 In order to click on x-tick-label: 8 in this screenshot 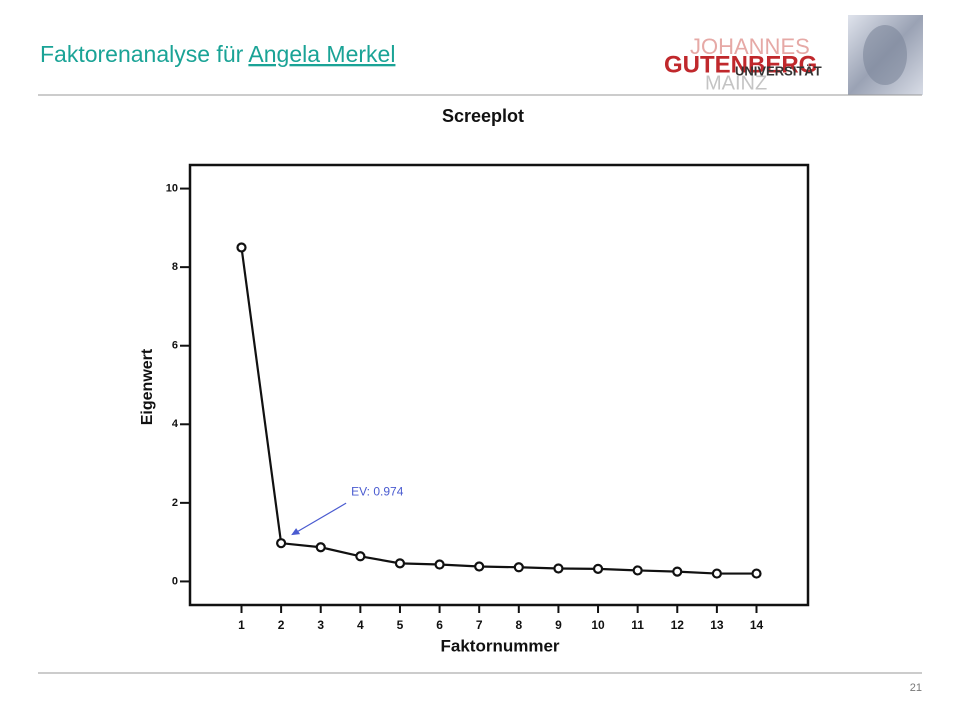, I will do `click(518, 625)`.